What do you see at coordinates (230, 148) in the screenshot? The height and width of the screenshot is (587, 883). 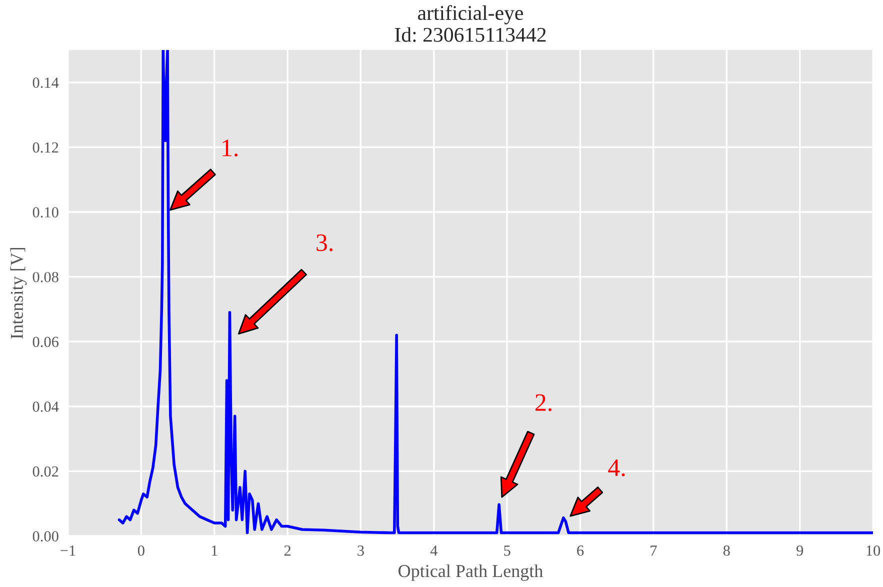 I see `annotation: 1.` at bounding box center [230, 148].